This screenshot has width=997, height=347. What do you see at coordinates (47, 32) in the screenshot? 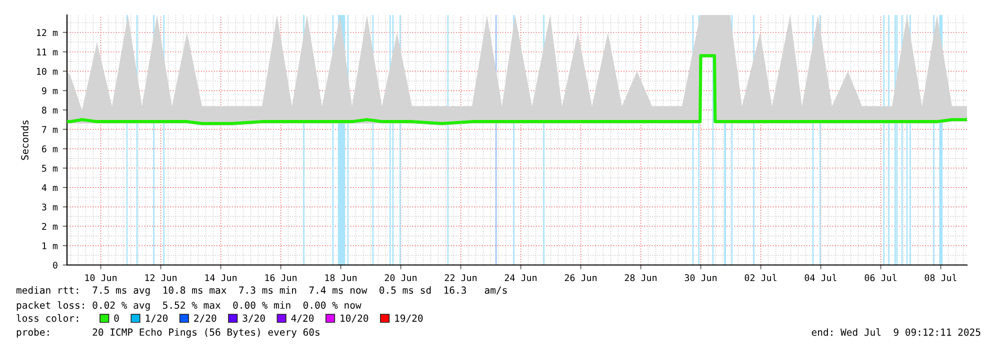
I see `y-tick-label: 12 m` at bounding box center [47, 32].